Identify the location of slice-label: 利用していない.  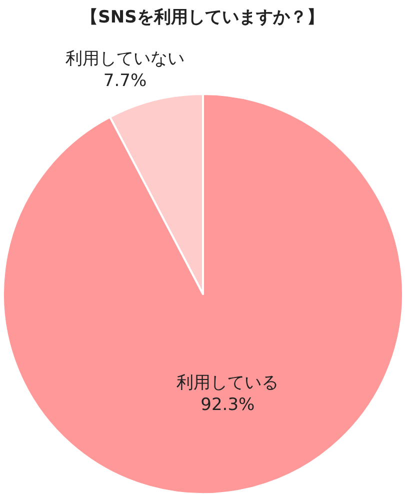
(125, 59).